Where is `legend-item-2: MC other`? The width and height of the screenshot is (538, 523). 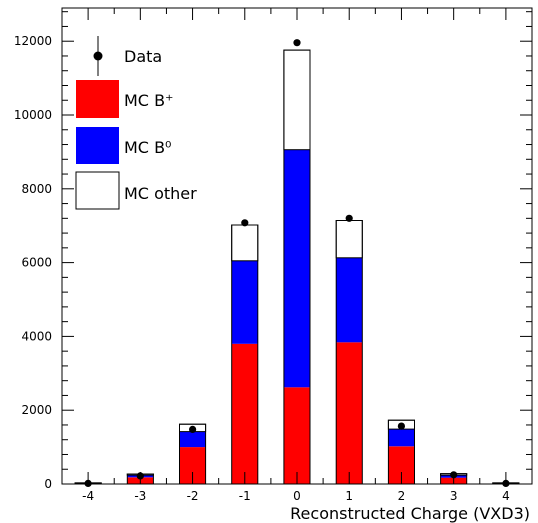 legend-item-2: MC other is located at coordinates (136, 190).